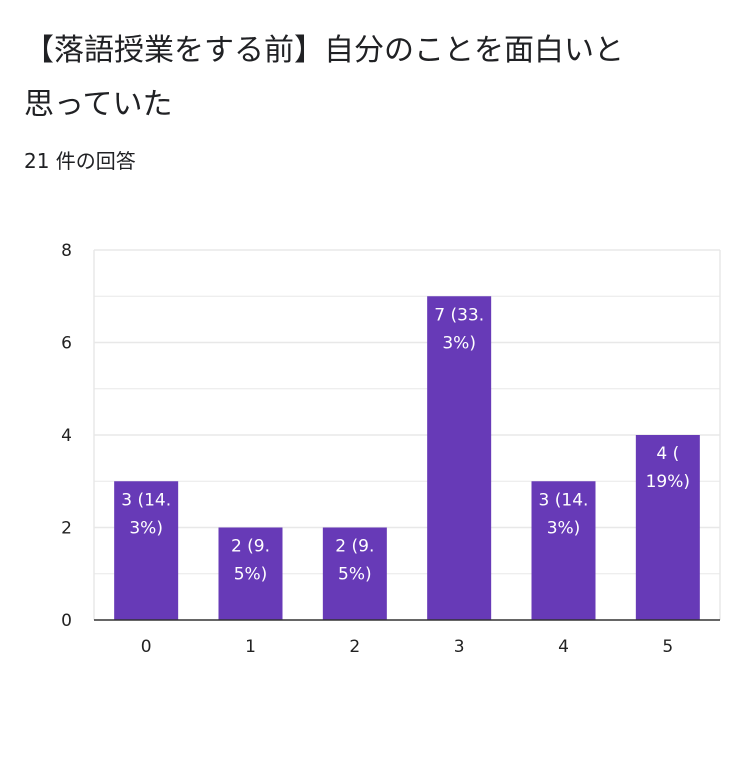  I want to click on x-tick-label: 4, so click(563, 647).